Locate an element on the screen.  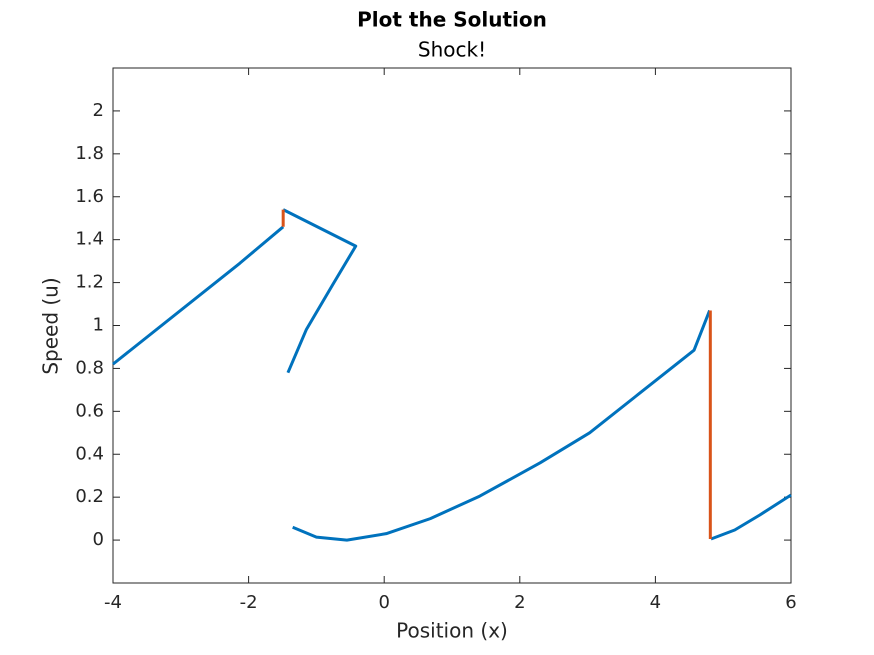
chart-title: Plot the Solution is located at coordinates (452, 20).